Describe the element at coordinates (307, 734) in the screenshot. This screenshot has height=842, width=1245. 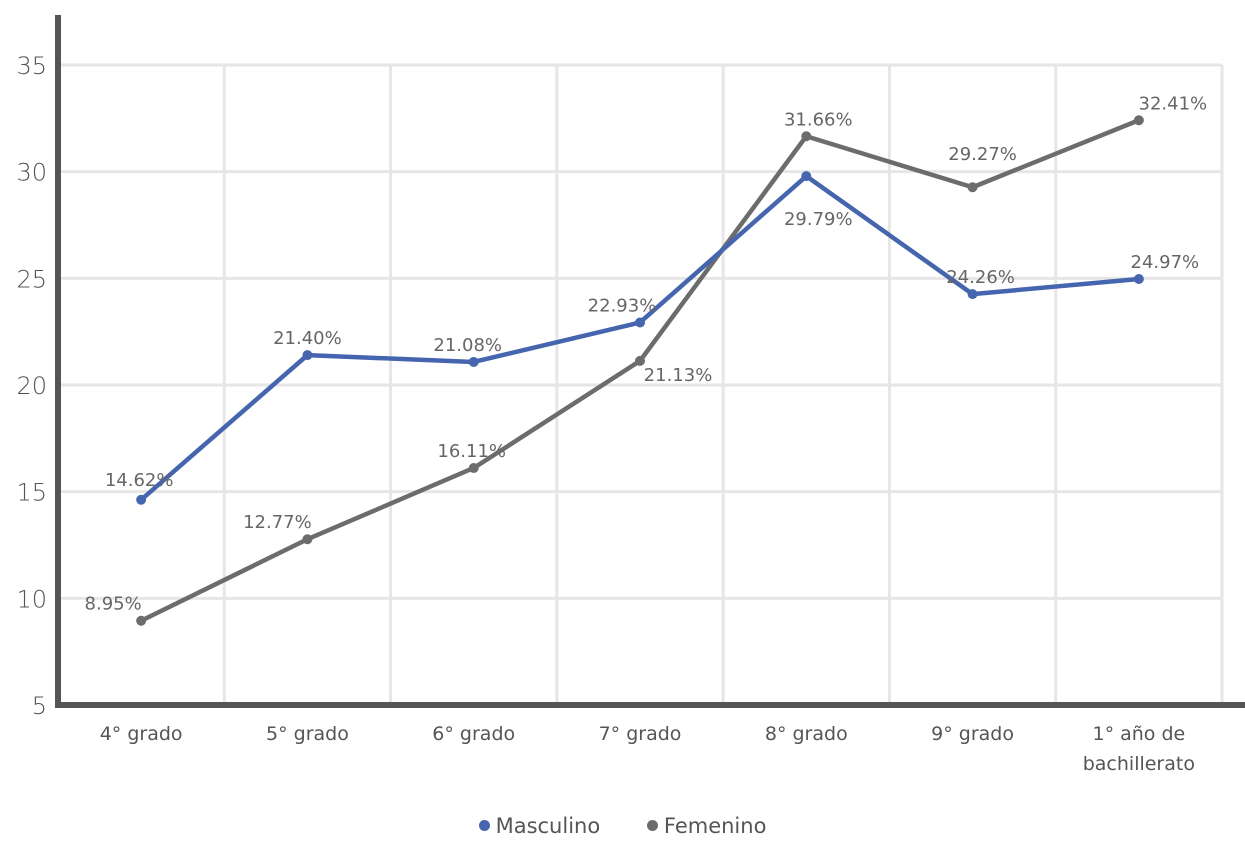
I see `x-tick-label: 5° grado` at that location.